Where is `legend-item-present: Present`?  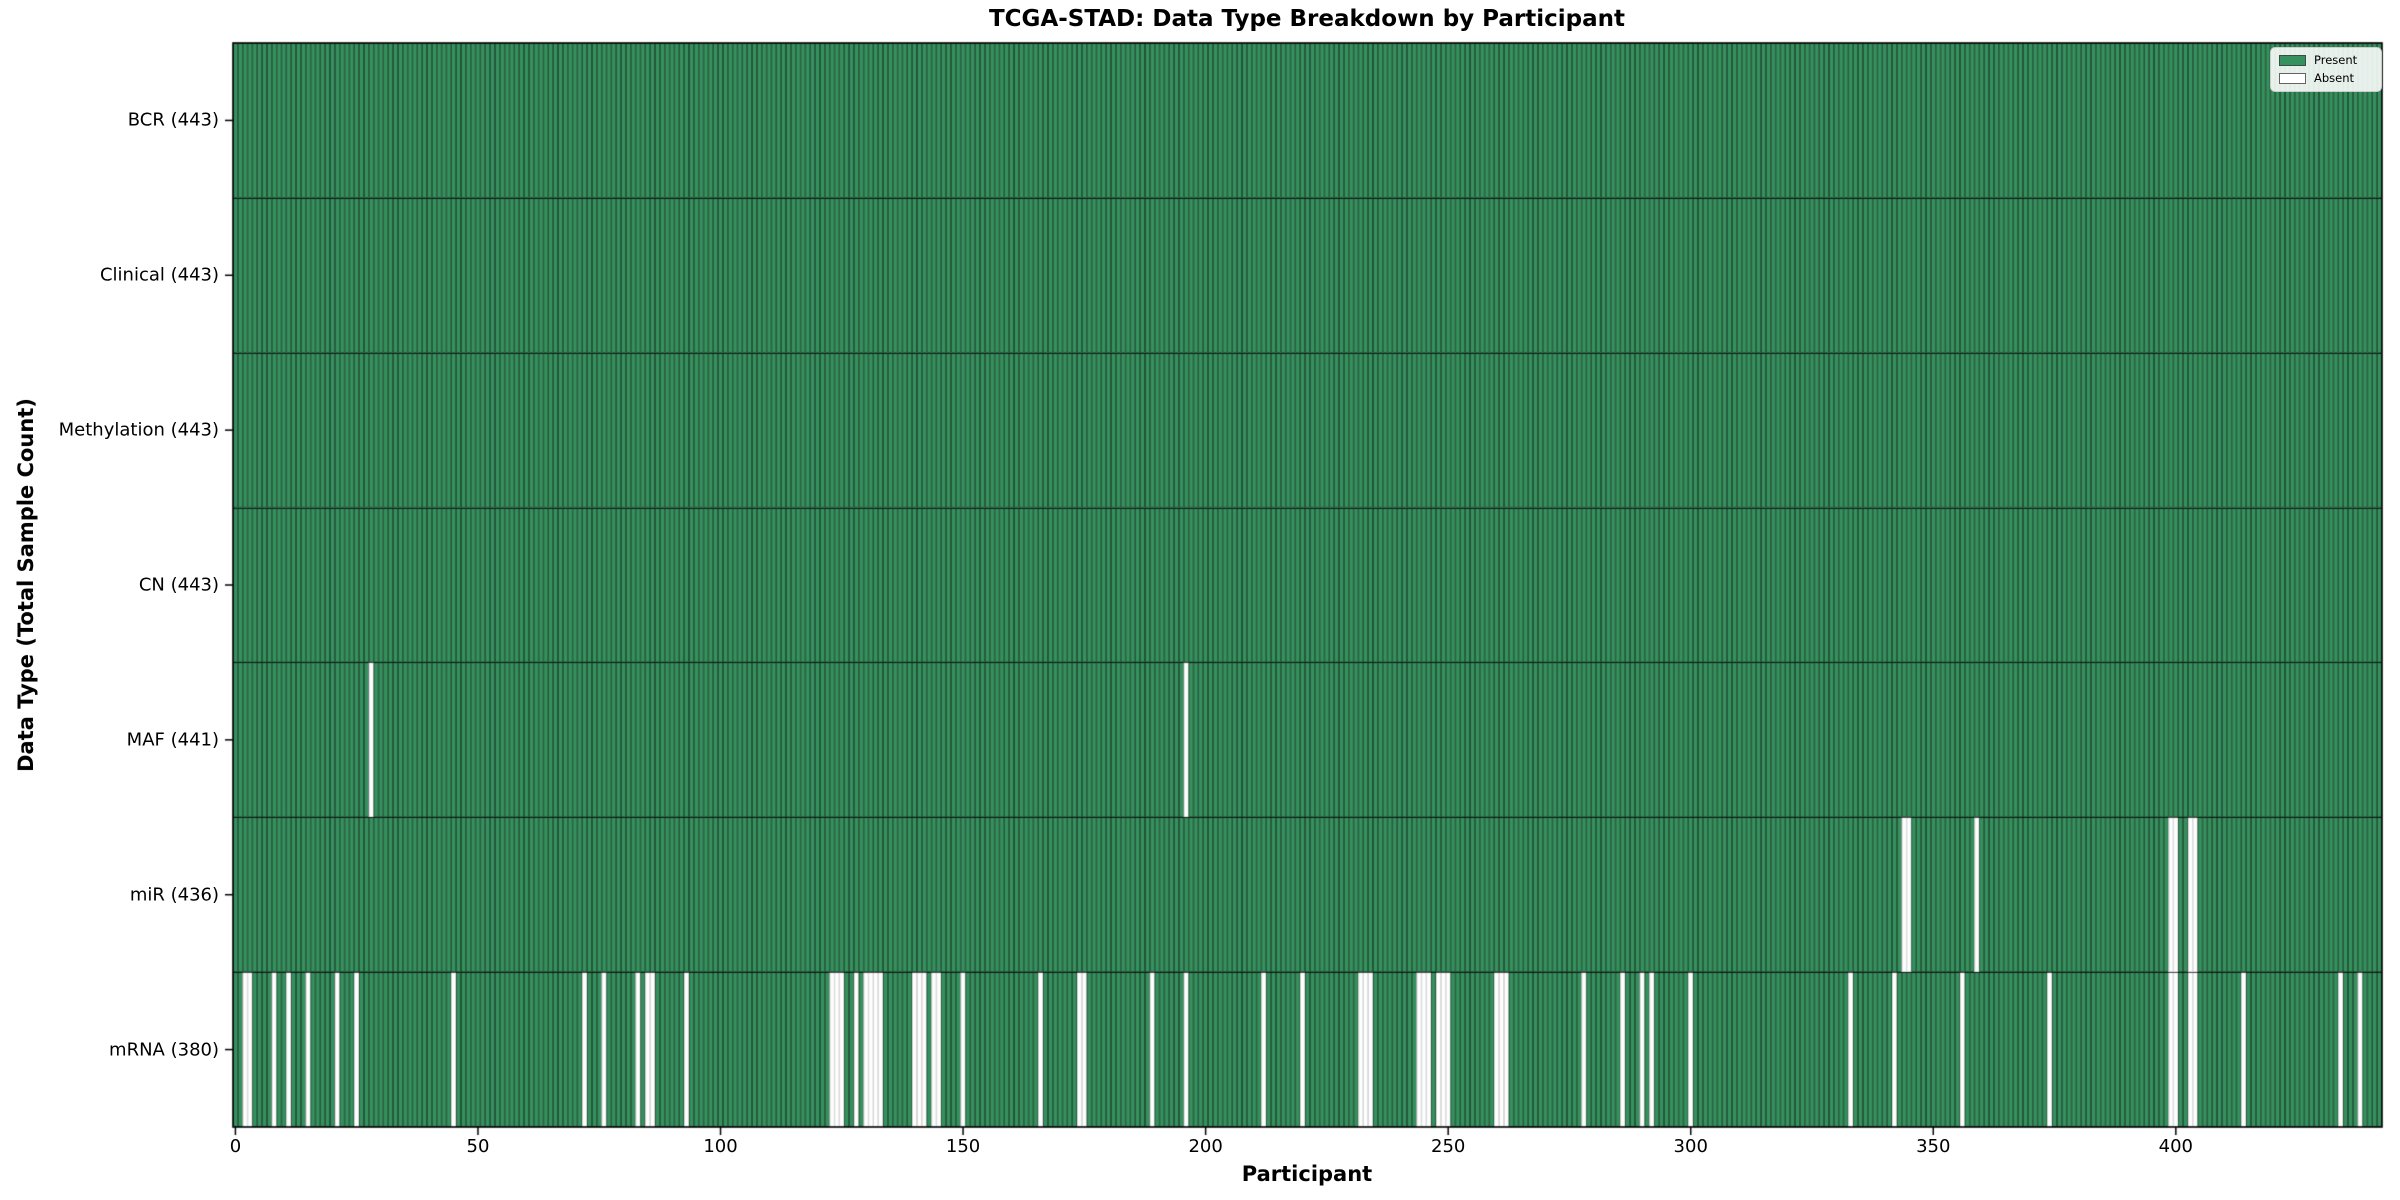 legend-item-present: Present is located at coordinates (2326, 60).